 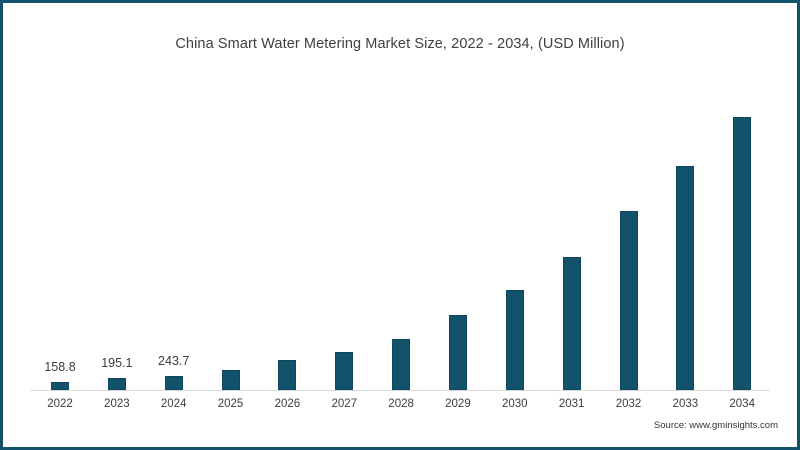 I want to click on bar-2031, so click(x=571, y=323).